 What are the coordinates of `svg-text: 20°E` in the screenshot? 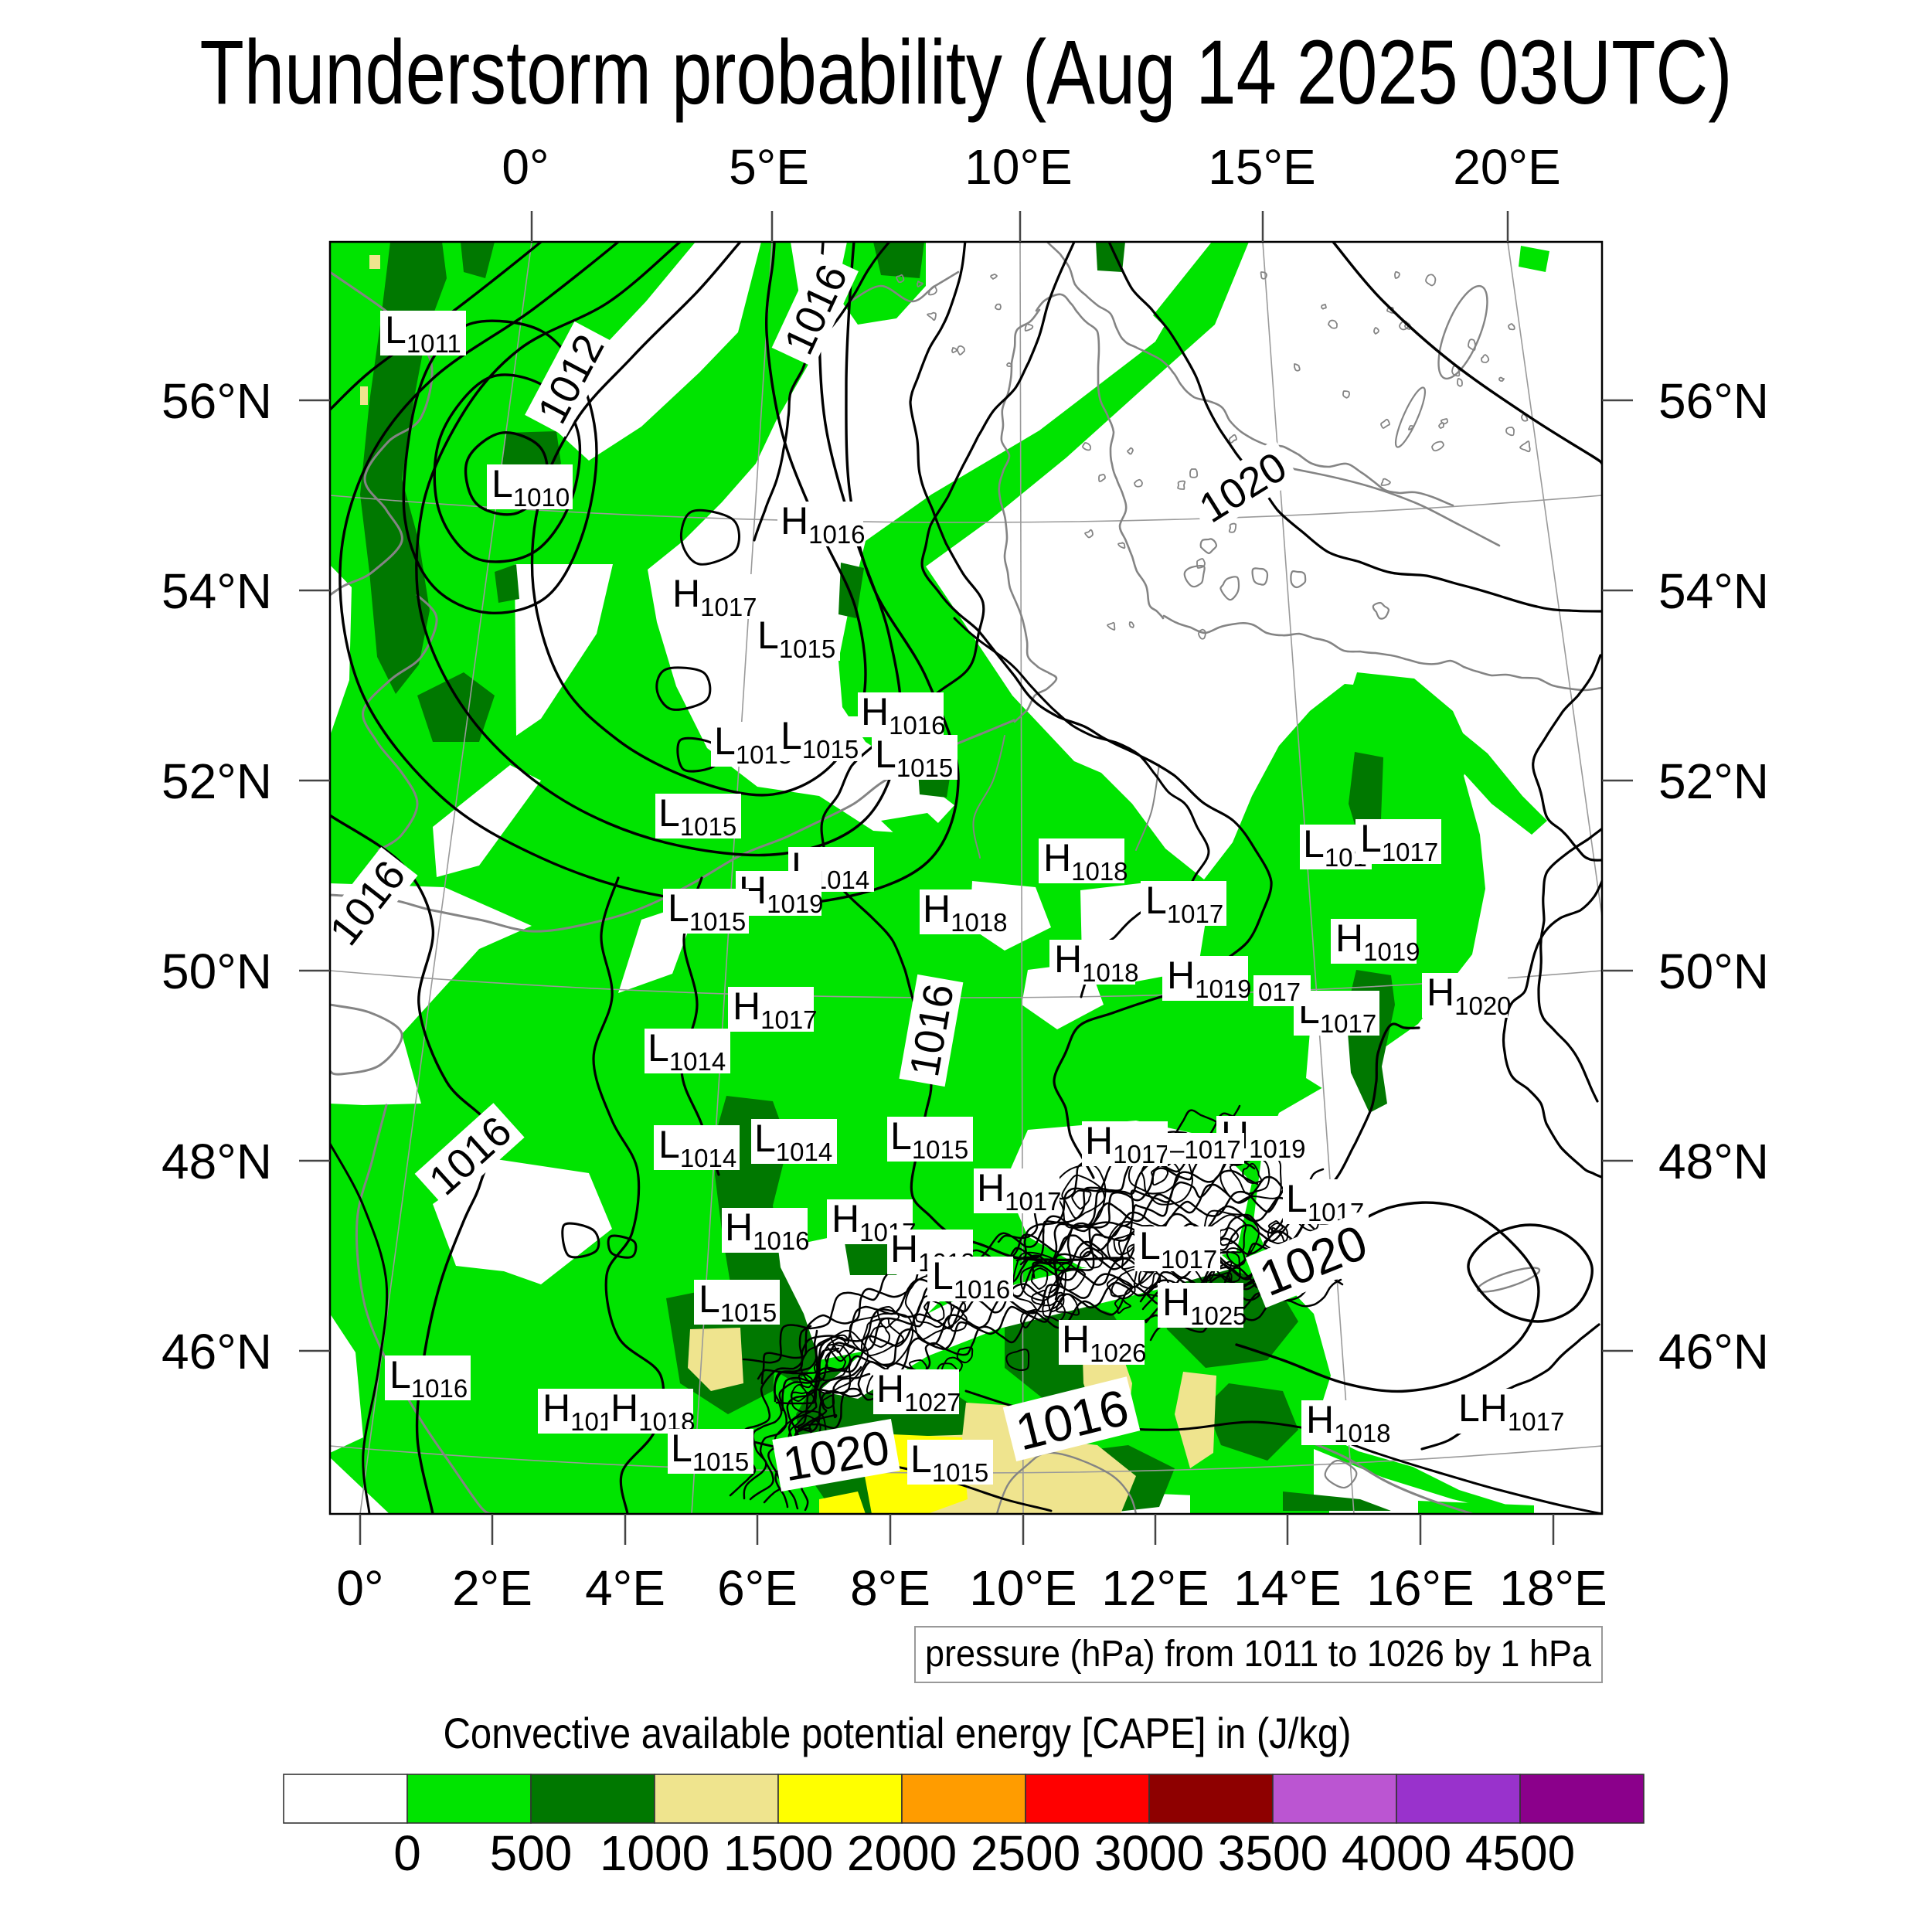 It's located at (1506, 167).